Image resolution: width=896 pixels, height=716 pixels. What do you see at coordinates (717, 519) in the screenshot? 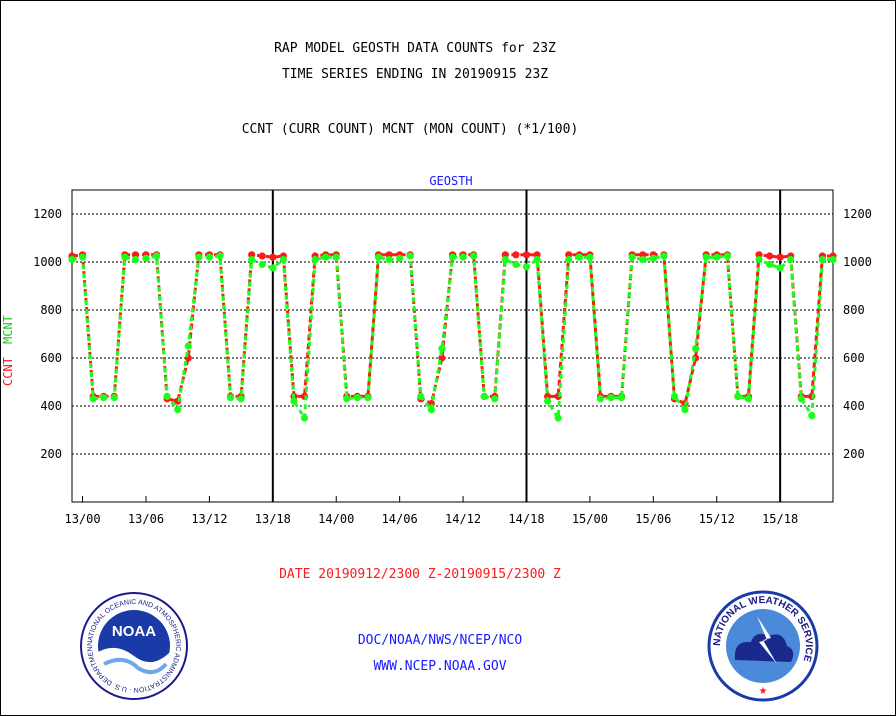
I see `xtick-label: 15/12` at bounding box center [717, 519].